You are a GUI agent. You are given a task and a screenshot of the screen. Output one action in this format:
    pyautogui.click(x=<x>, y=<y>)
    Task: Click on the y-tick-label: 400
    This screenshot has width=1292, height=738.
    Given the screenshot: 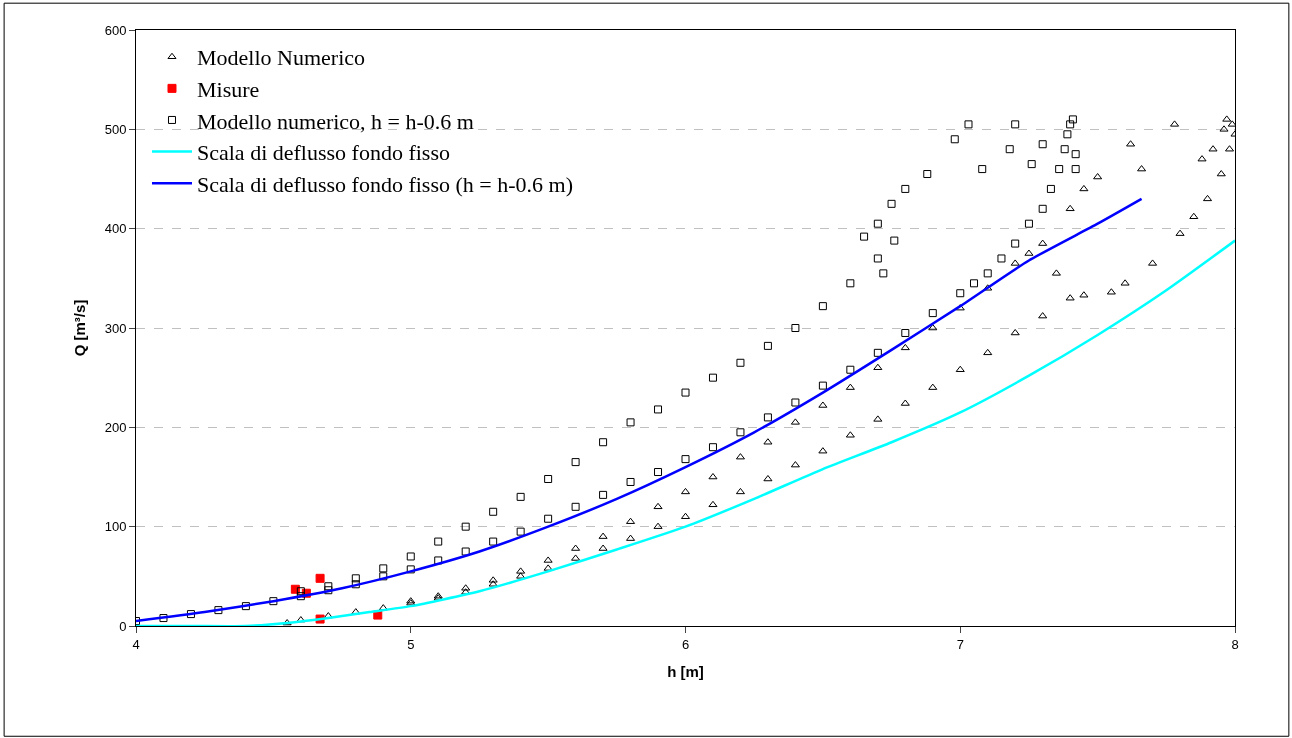 What is the action you would take?
    pyautogui.click(x=115, y=229)
    